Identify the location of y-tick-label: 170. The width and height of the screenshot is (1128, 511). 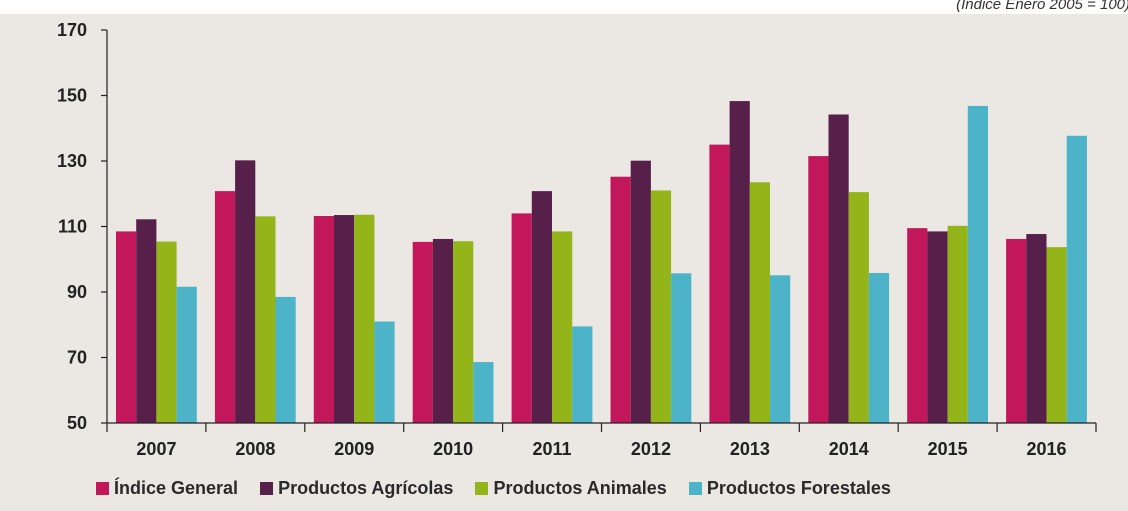
(72, 30).